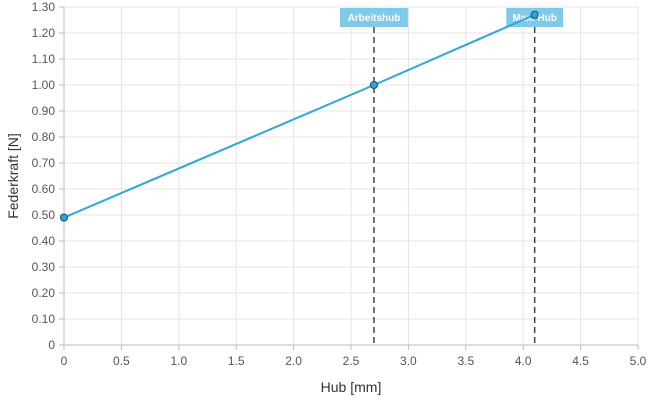  What do you see at coordinates (178, 361) in the screenshot?
I see `x-tick-label: 1.0` at bounding box center [178, 361].